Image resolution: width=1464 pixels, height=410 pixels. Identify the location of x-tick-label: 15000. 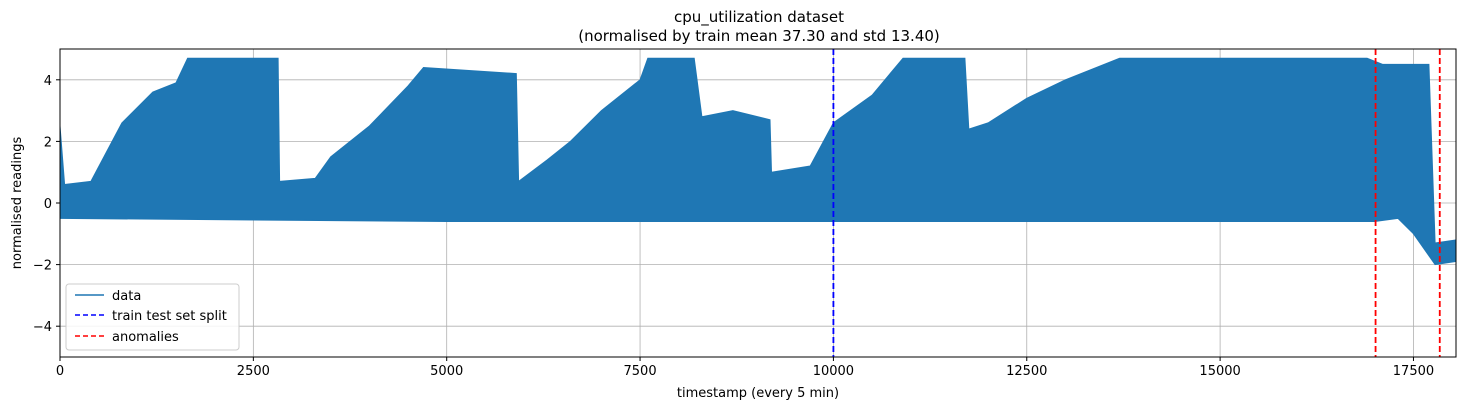
(1219, 371).